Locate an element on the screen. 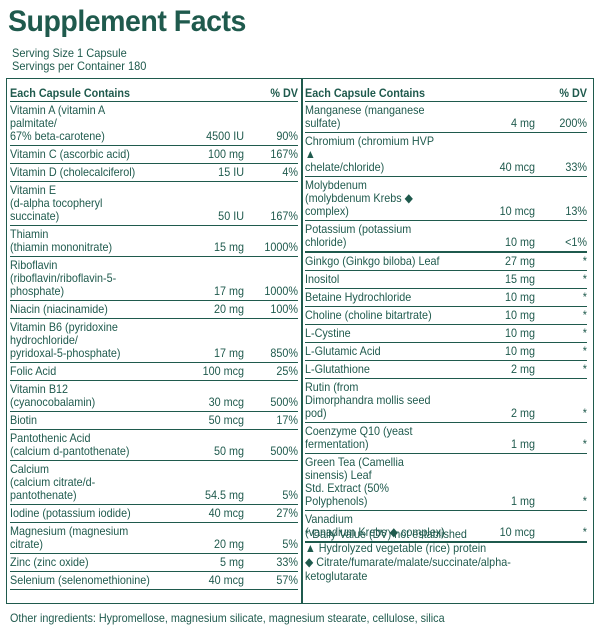 The width and height of the screenshot is (600, 639). nutrient-row: Ginkgo (Ginkgo biloba) Leaf 27 mg * is located at coordinates (446, 262).